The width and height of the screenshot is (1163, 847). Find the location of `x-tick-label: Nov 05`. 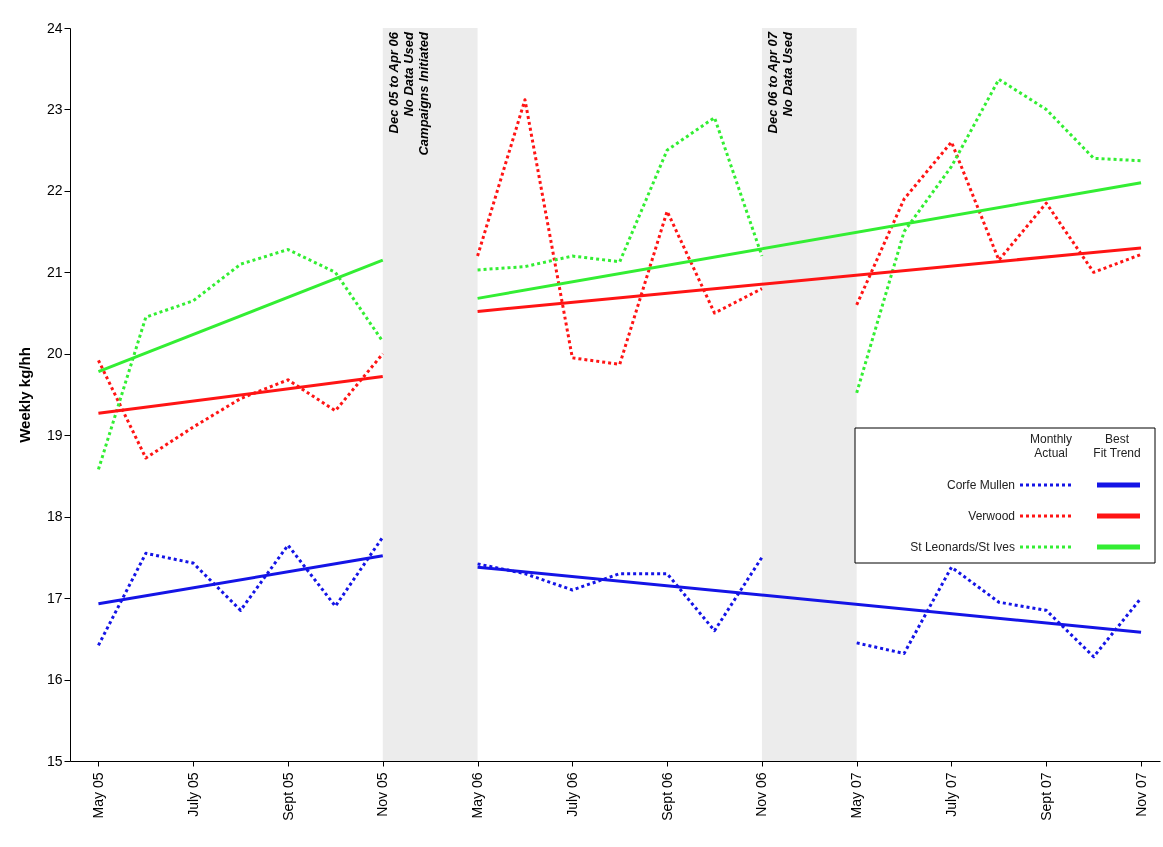

x-tick-label: Nov 05 is located at coordinates (382, 794).